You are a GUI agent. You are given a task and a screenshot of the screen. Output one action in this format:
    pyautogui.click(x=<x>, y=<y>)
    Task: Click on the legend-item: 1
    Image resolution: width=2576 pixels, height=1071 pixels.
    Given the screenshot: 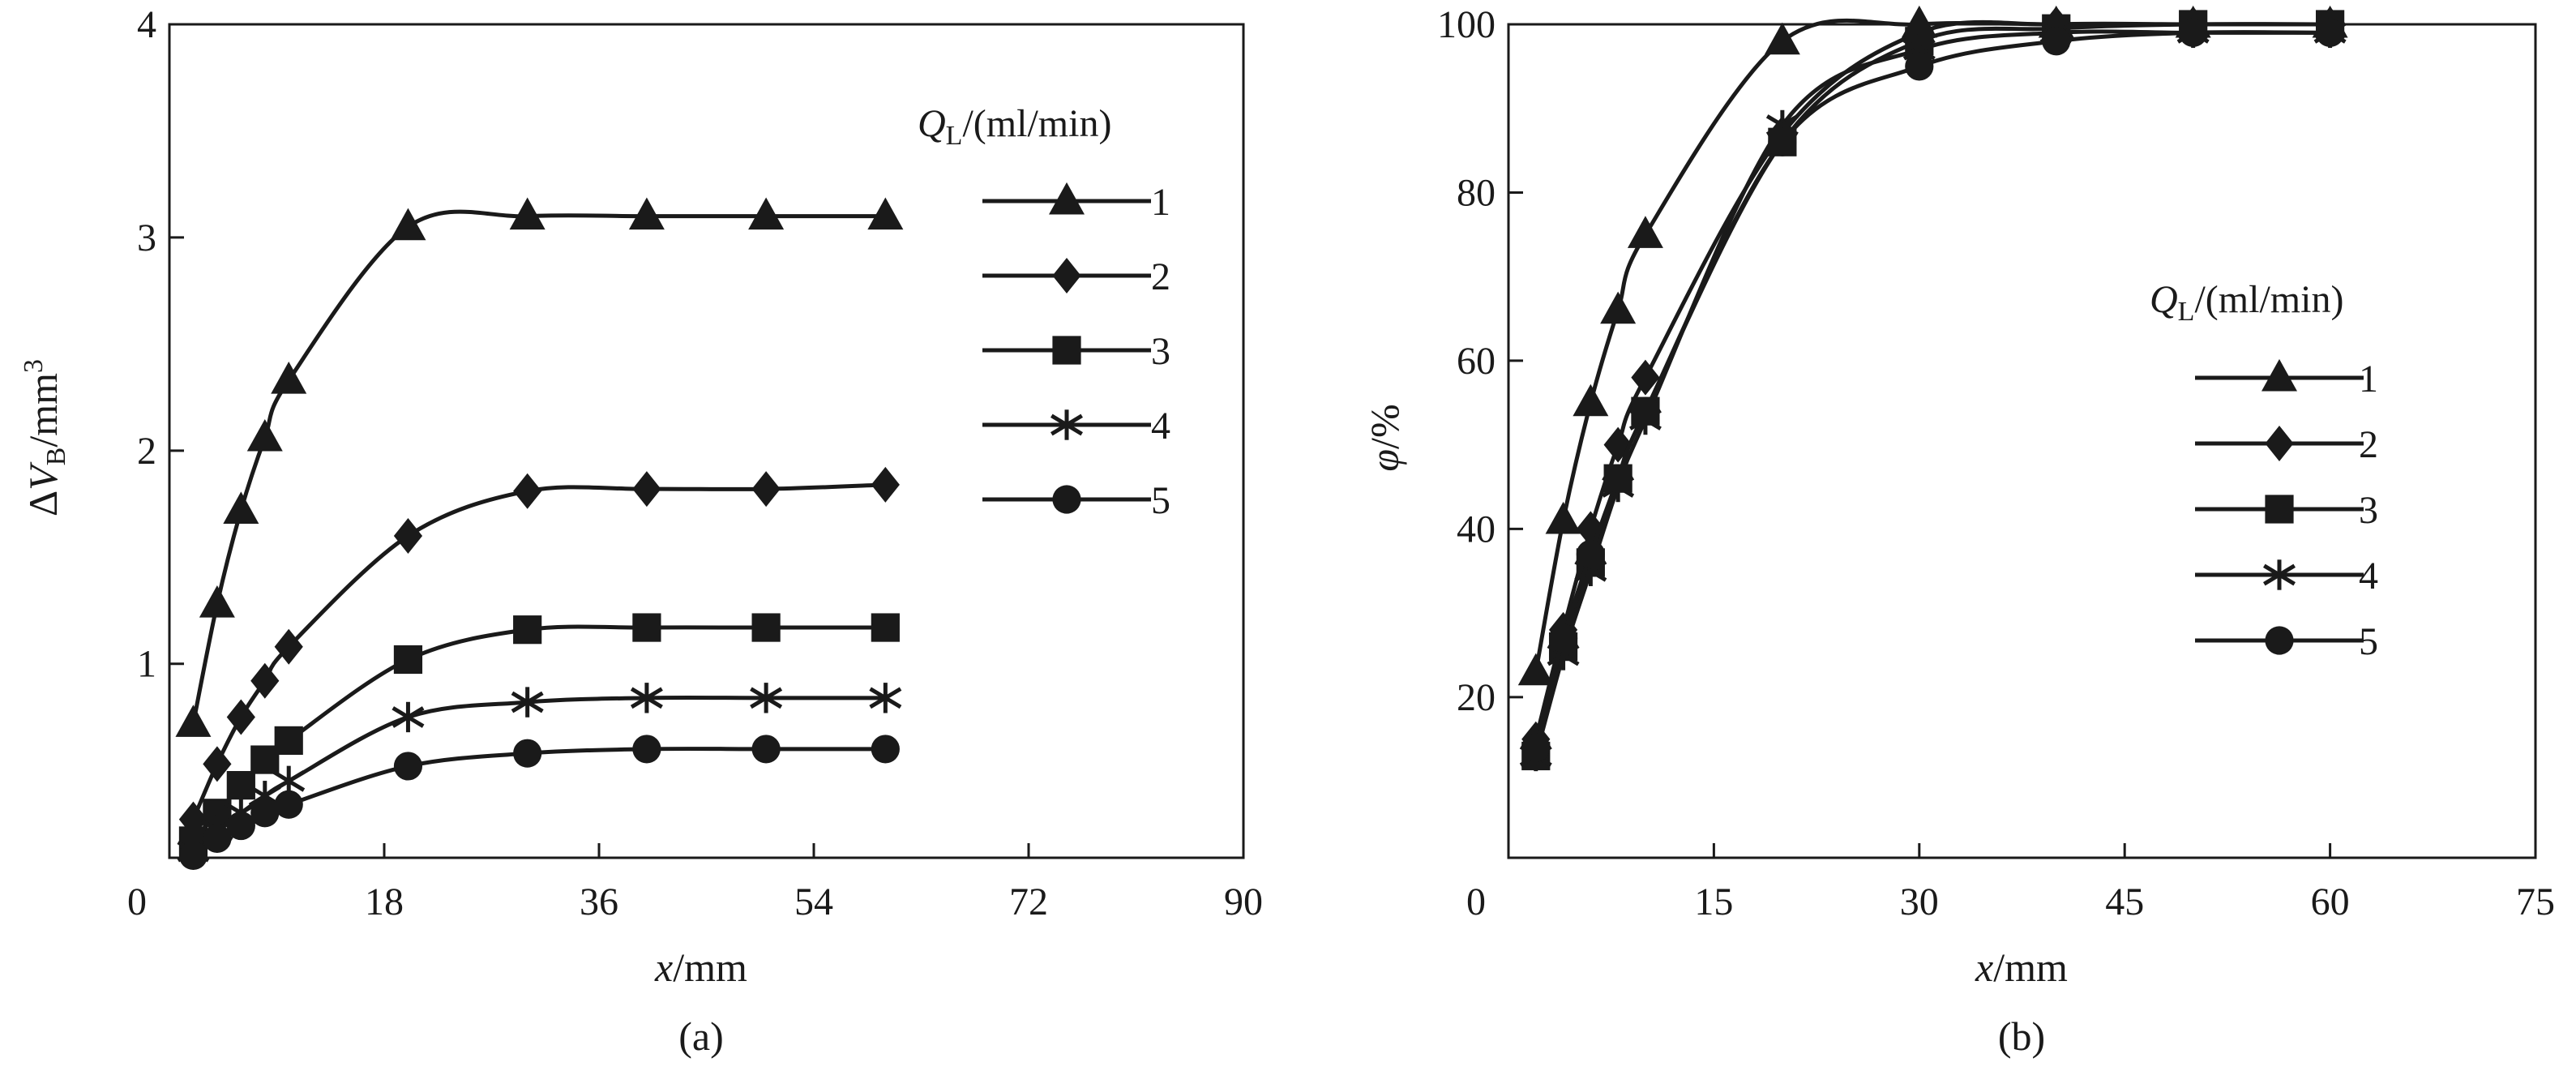 What is the action you would take?
    pyautogui.click(x=1076, y=202)
    